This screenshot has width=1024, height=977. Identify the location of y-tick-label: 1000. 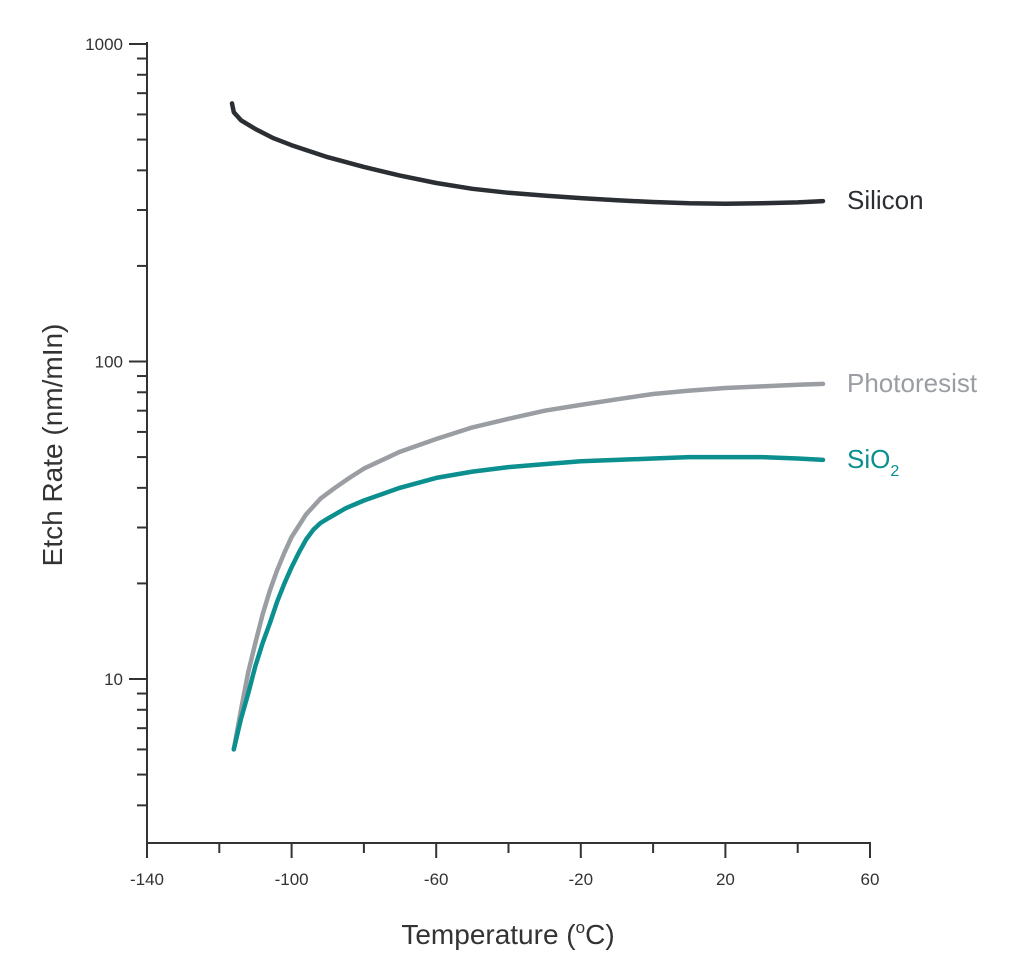
(104, 44).